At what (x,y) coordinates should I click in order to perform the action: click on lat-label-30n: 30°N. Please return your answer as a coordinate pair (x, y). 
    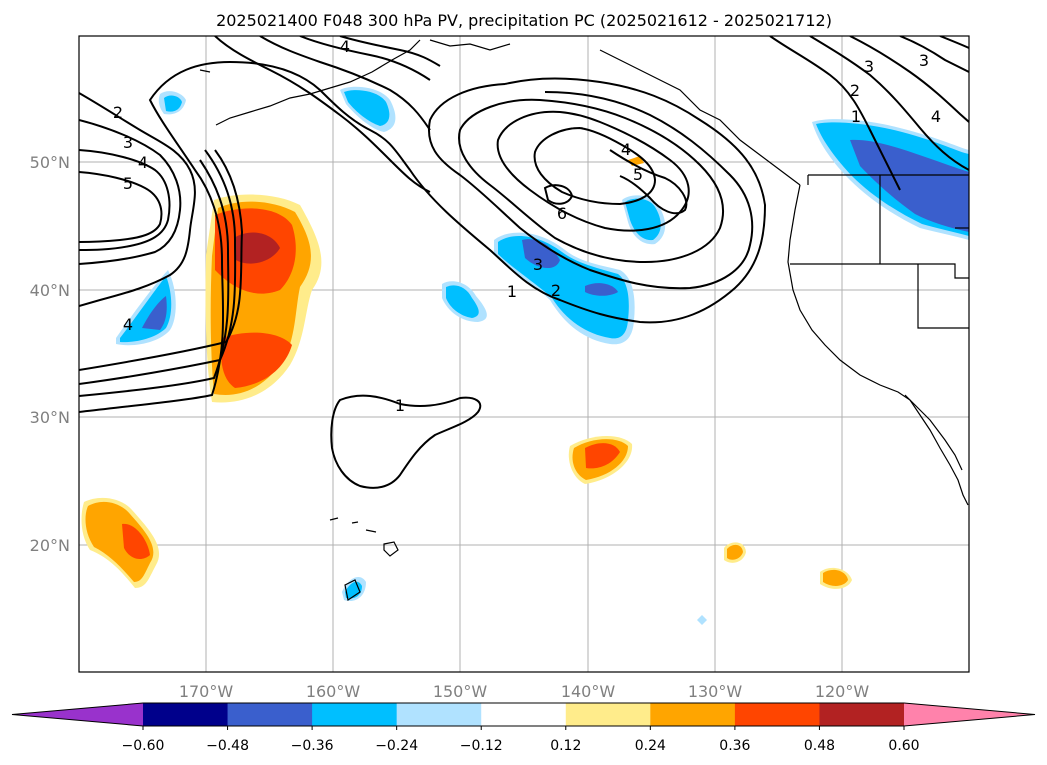
    Looking at the image, I should click on (50, 417).